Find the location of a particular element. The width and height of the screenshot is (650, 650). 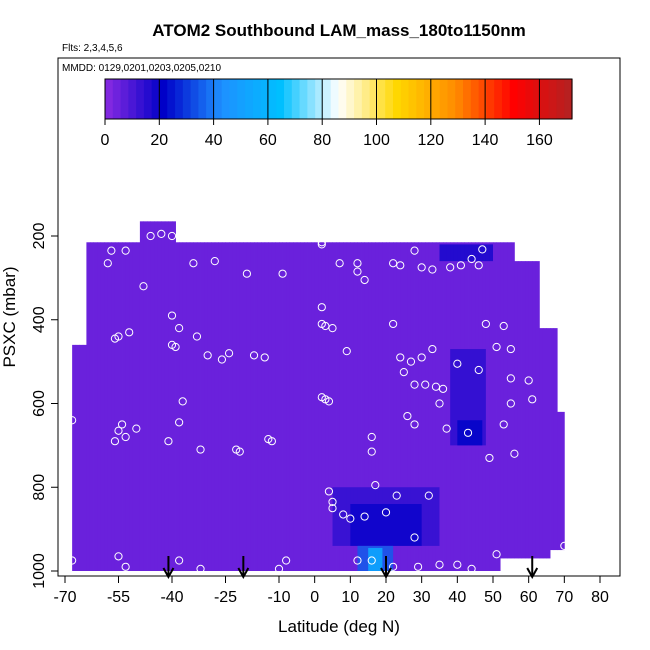

y-axis: 200 400 600 800 1000 is located at coordinates (44, 406).